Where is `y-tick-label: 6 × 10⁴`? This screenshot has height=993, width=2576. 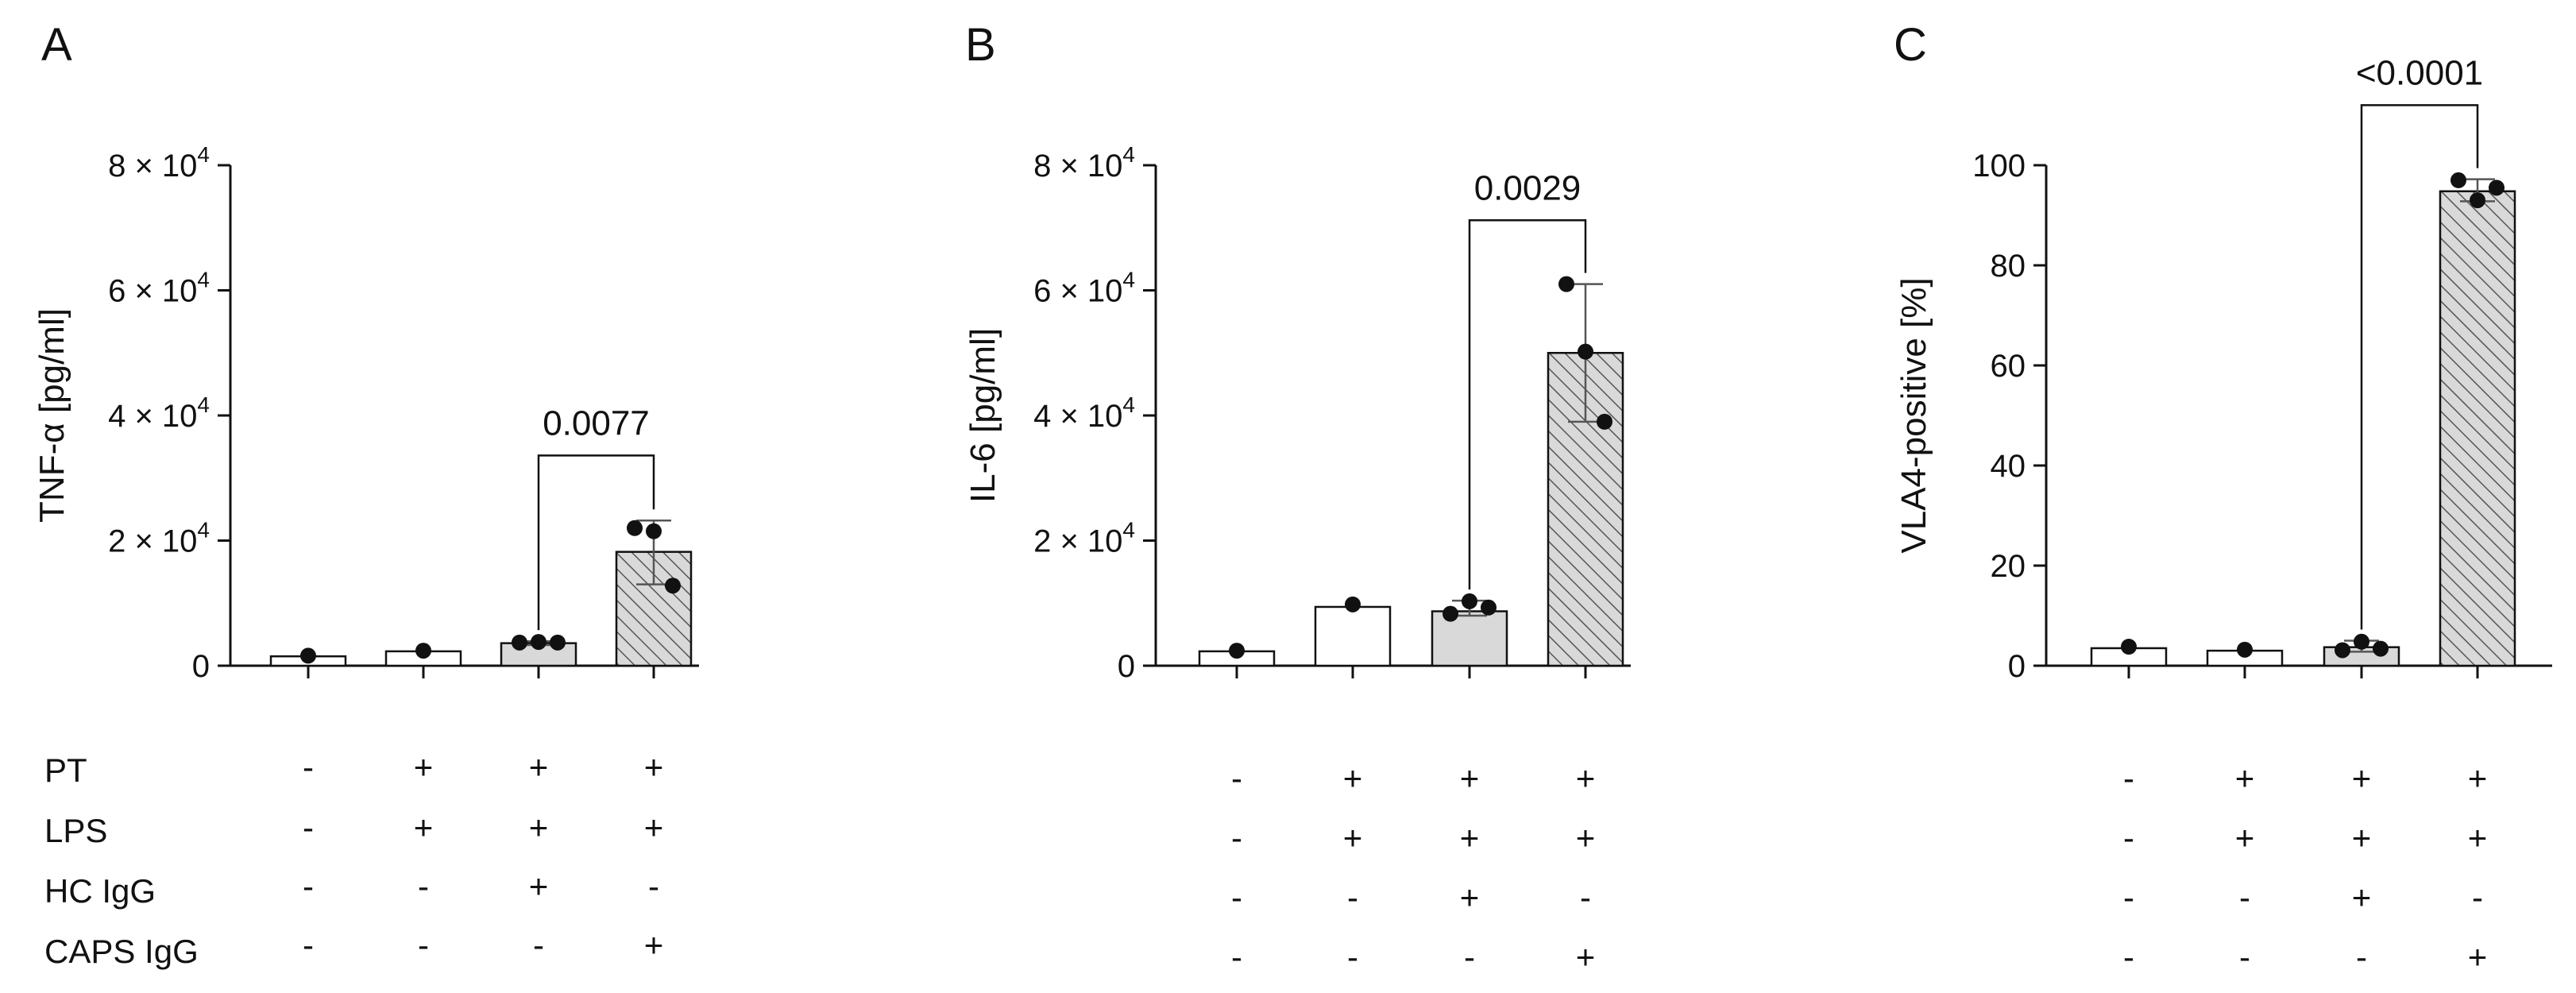
y-tick-label: 6 × 10⁴ is located at coordinates (159, 288).